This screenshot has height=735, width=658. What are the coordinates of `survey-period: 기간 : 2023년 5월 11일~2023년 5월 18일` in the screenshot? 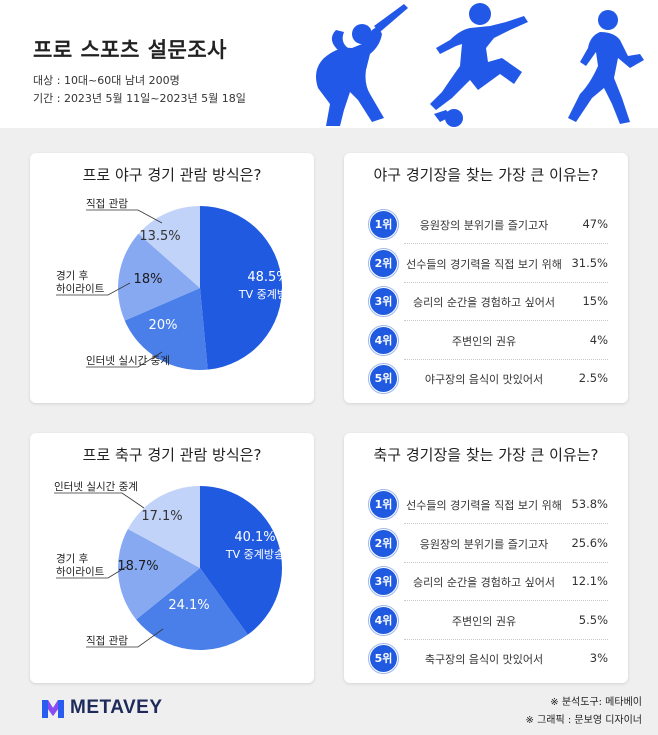 It's located at (139, 98).